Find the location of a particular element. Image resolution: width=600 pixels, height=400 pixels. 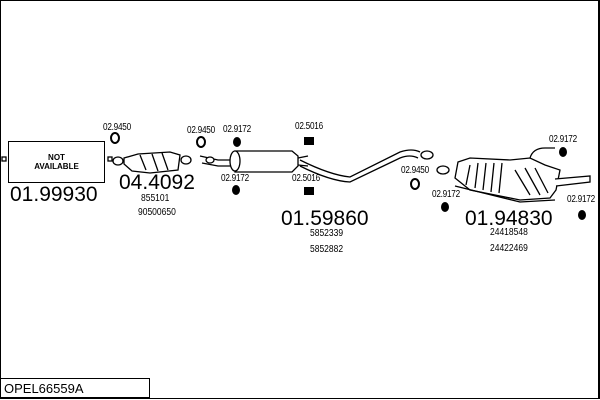

not-available-box: NOT AVAILABLE is located at coordinates (56, 162).